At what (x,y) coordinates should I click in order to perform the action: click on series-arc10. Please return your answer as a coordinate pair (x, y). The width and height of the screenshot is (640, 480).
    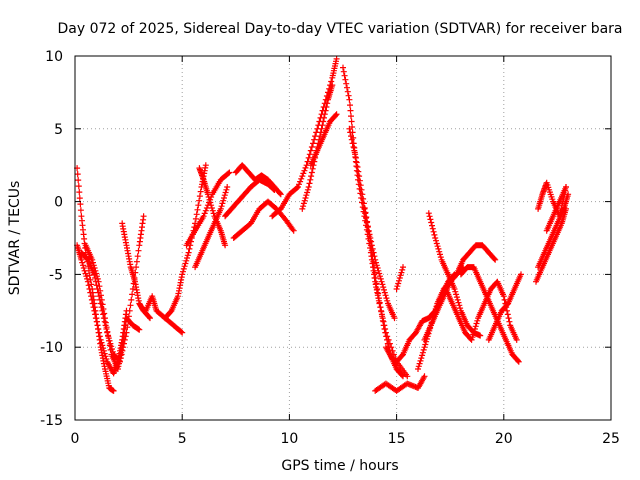
    Looking at the image, I should click on (208, 209).